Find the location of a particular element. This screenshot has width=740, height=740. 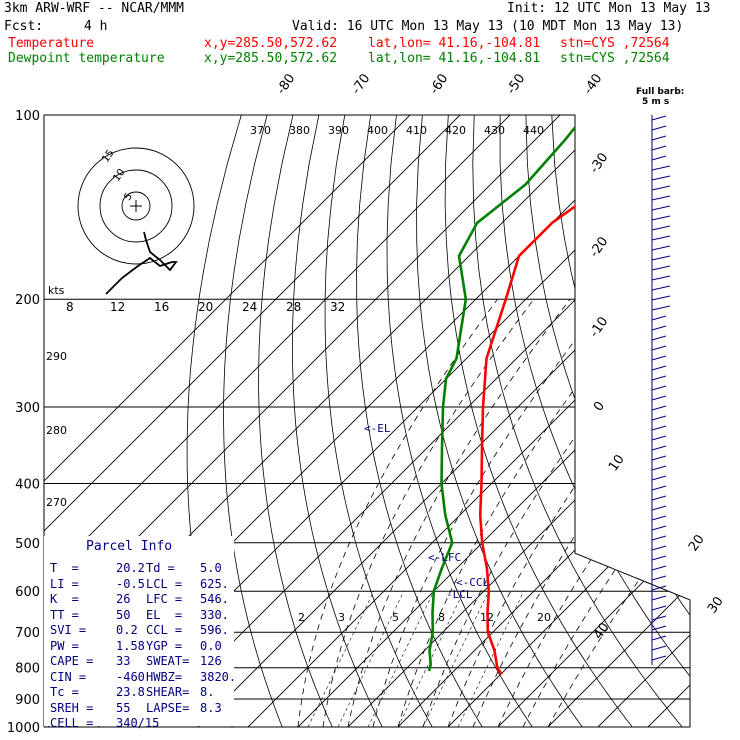

hodograph-ring-label: 15 is located at coordinates (108, 156).